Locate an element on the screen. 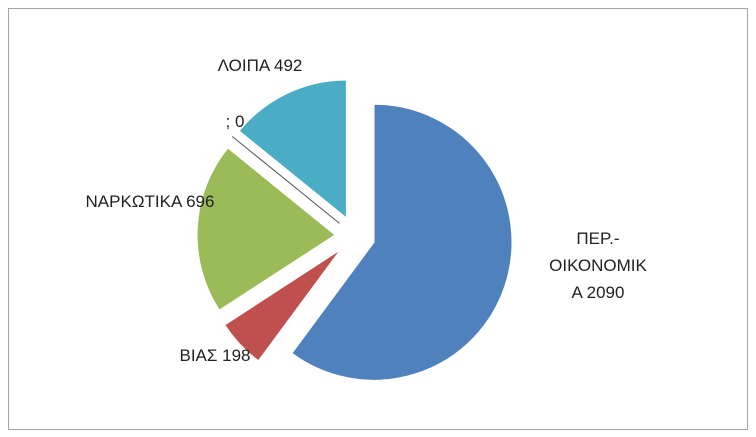  data-label: ΠΕΡ.-ΟΙΚΟΝΟΜΙΚΑ 2090 is located at coordinates (598, 265).